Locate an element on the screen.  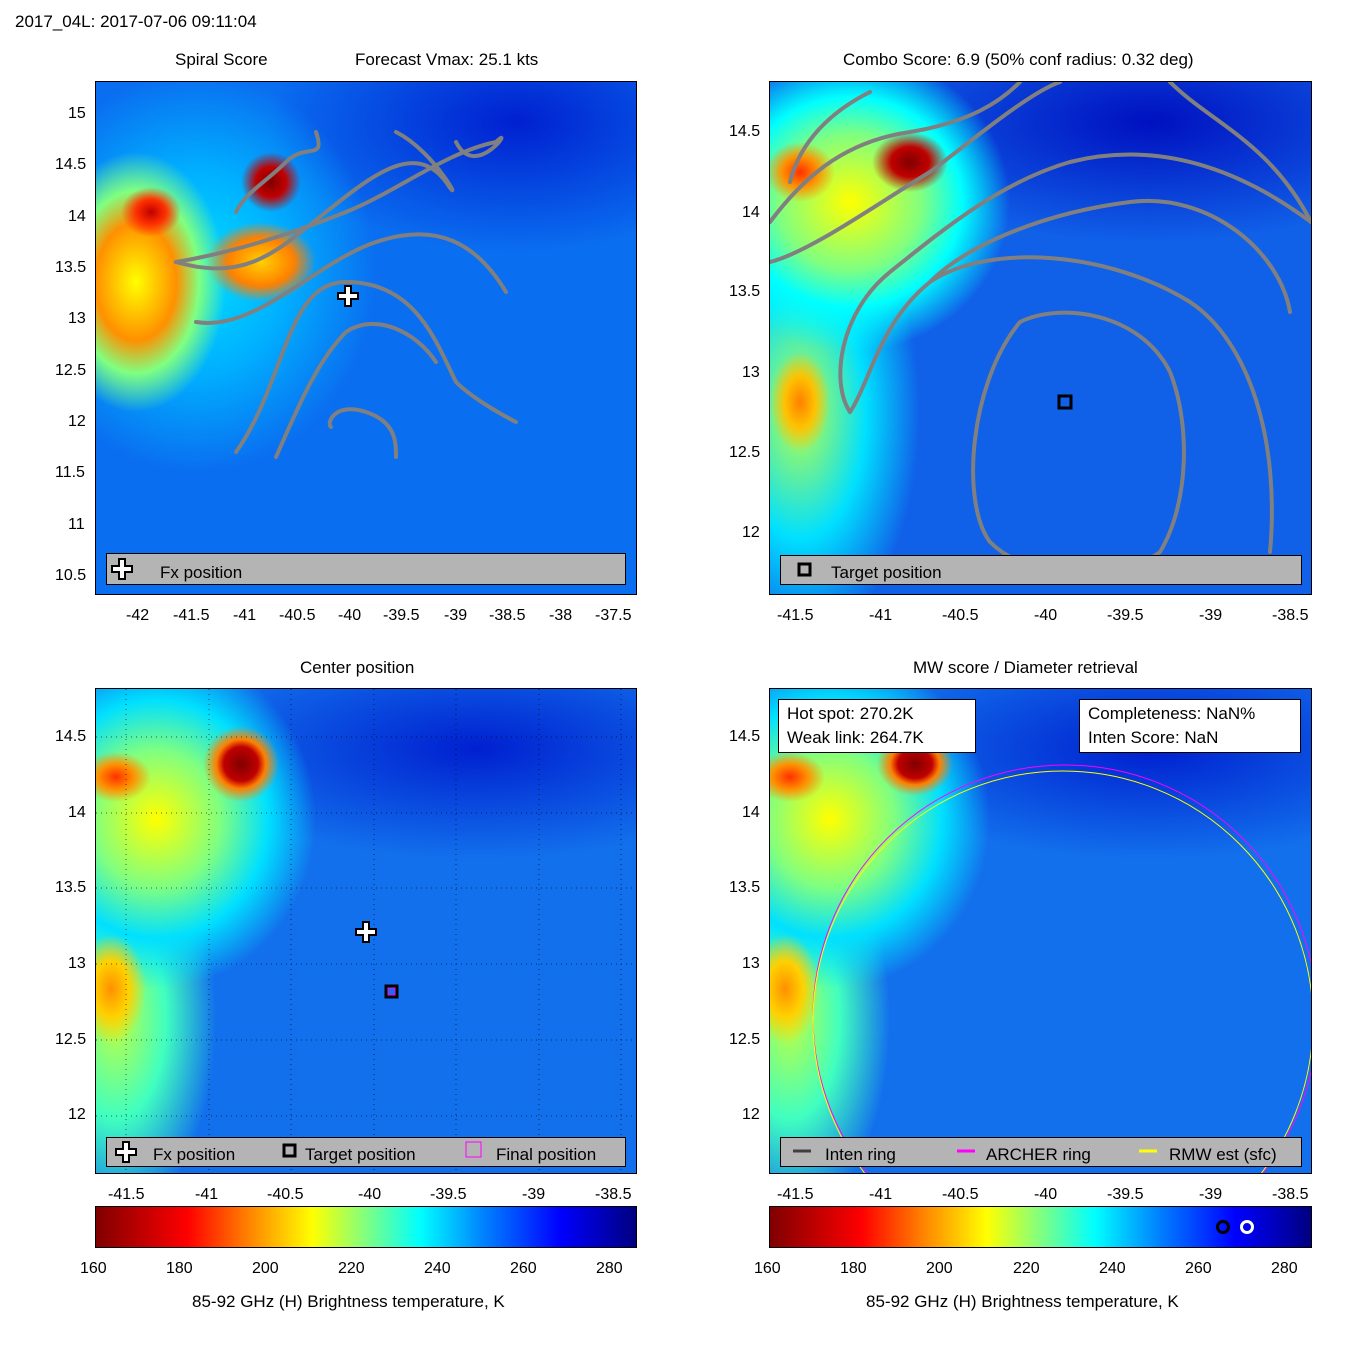
final-square-icon is located at coordinates (473, 1149).